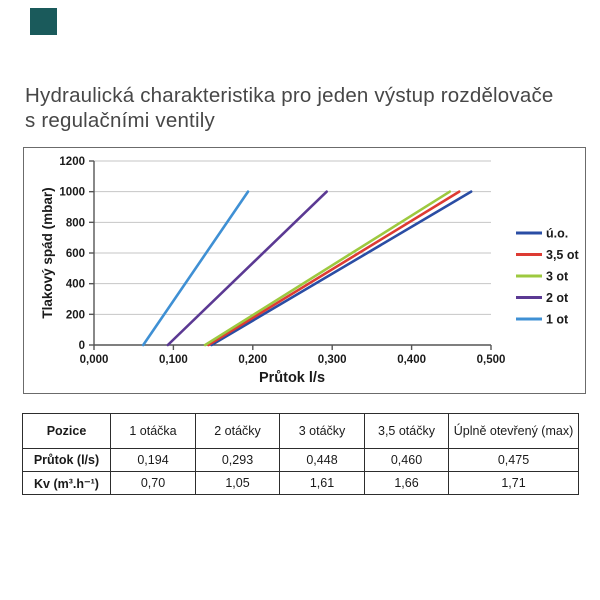  What do you see at coordinates (237, 460) in the screenshot?
I see `value-cell: 0,293` at bounding box center [237, 460].